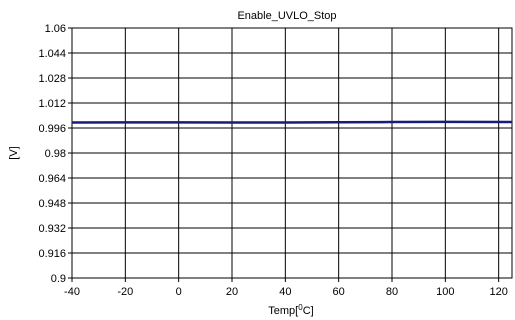 The height and width of the screenshot is (320, 515). I want to click on x-tick-label: 100, so click(445, 292).